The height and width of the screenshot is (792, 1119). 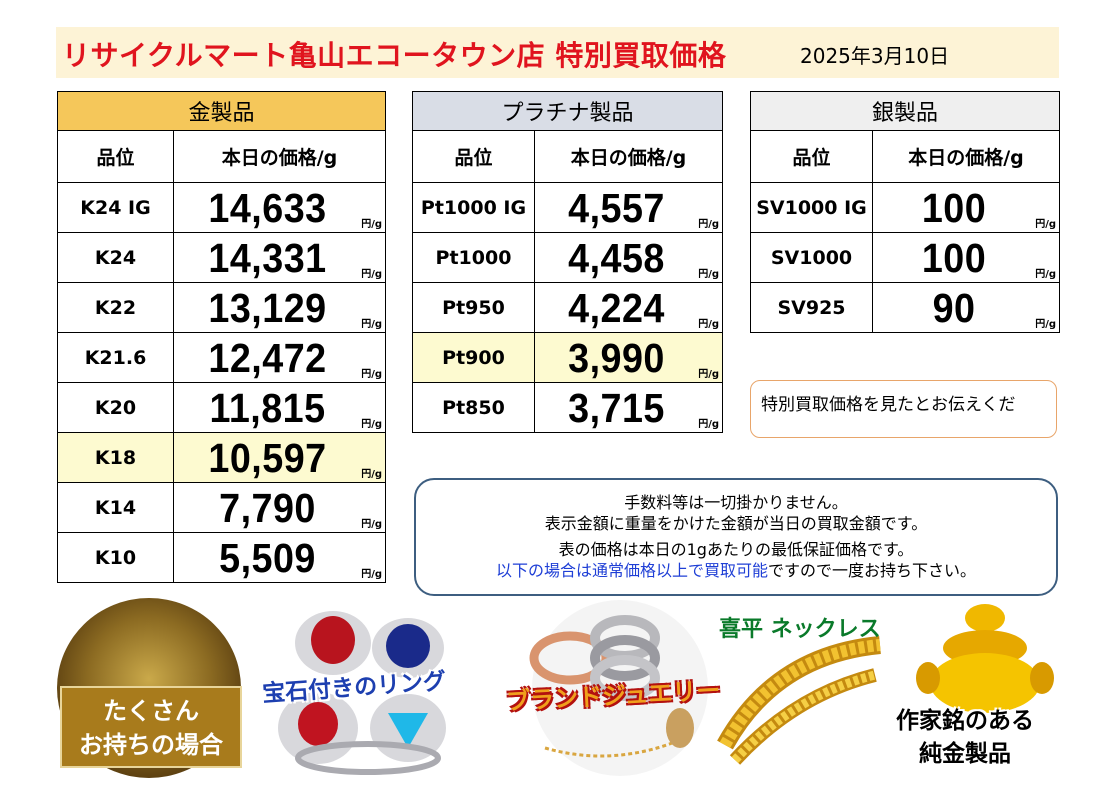 I want to click on kihei-necklace-image, so click(x=799, y=700).